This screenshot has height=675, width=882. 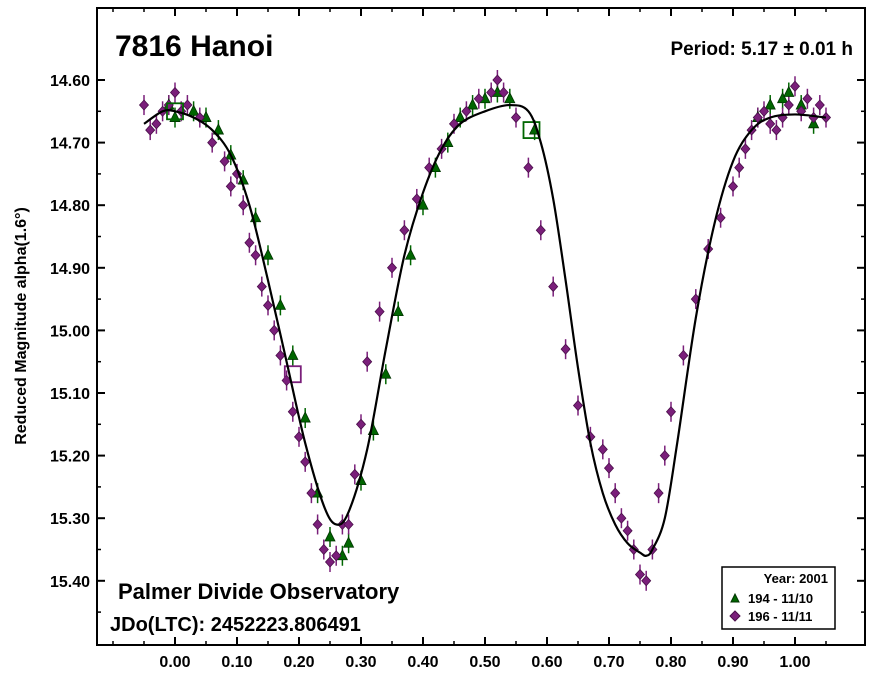 I want to click on observatory-label: Palmer Divide Observatory, so click(x=259, y=591).